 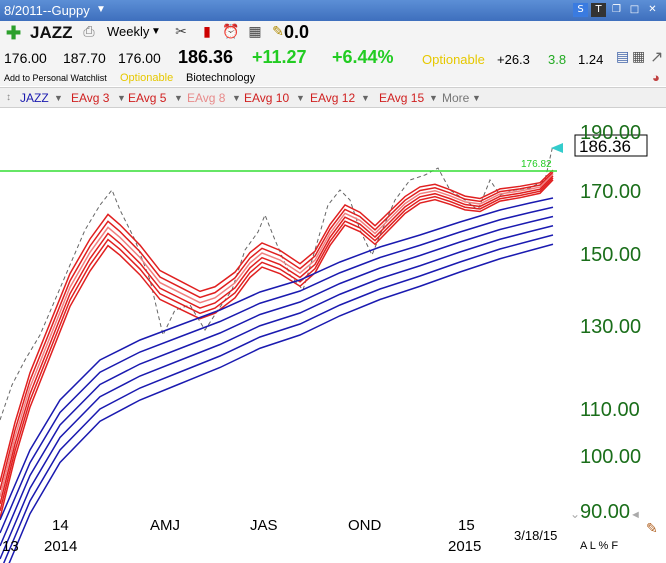 I want to click on title-dropdown-icon: ▼, so click(x=101, y=9).